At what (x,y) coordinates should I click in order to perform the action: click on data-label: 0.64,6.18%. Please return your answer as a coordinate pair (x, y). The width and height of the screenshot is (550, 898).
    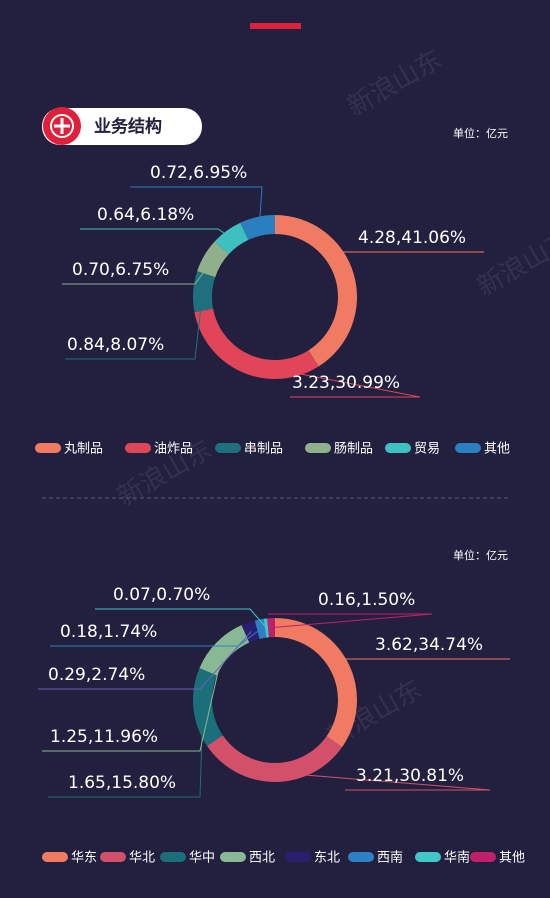
    Looking at the image, I should click on (145, 215).